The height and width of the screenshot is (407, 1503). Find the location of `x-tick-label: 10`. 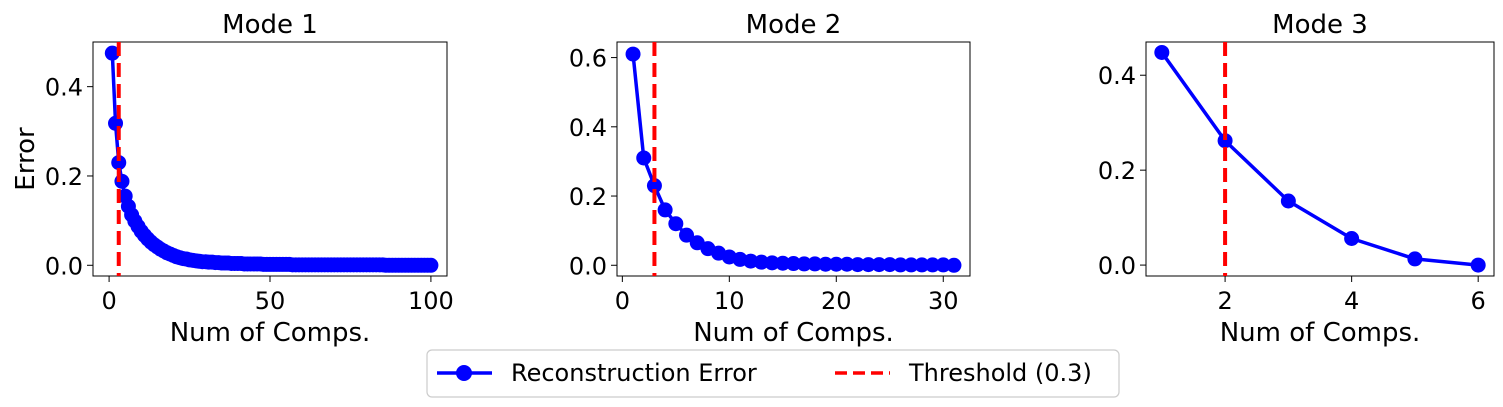

x-tick-label: 10 is located at coordinates (729, 301).